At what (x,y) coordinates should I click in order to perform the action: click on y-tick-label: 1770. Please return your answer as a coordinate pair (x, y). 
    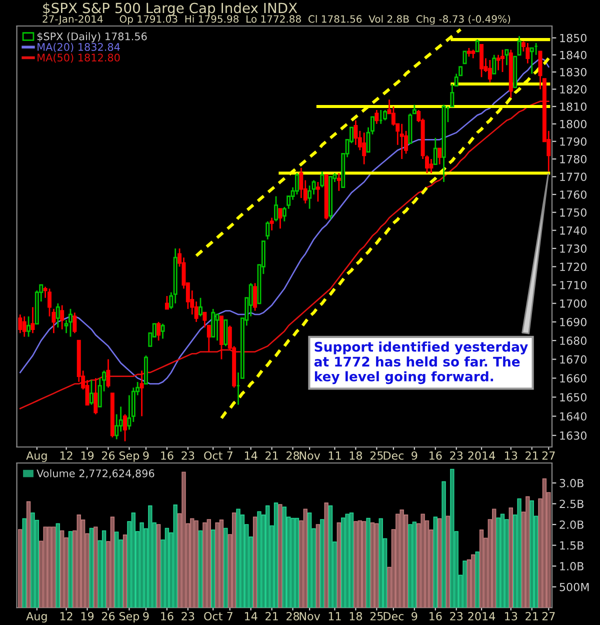
    Looking at the image, I should click on (573, 177).